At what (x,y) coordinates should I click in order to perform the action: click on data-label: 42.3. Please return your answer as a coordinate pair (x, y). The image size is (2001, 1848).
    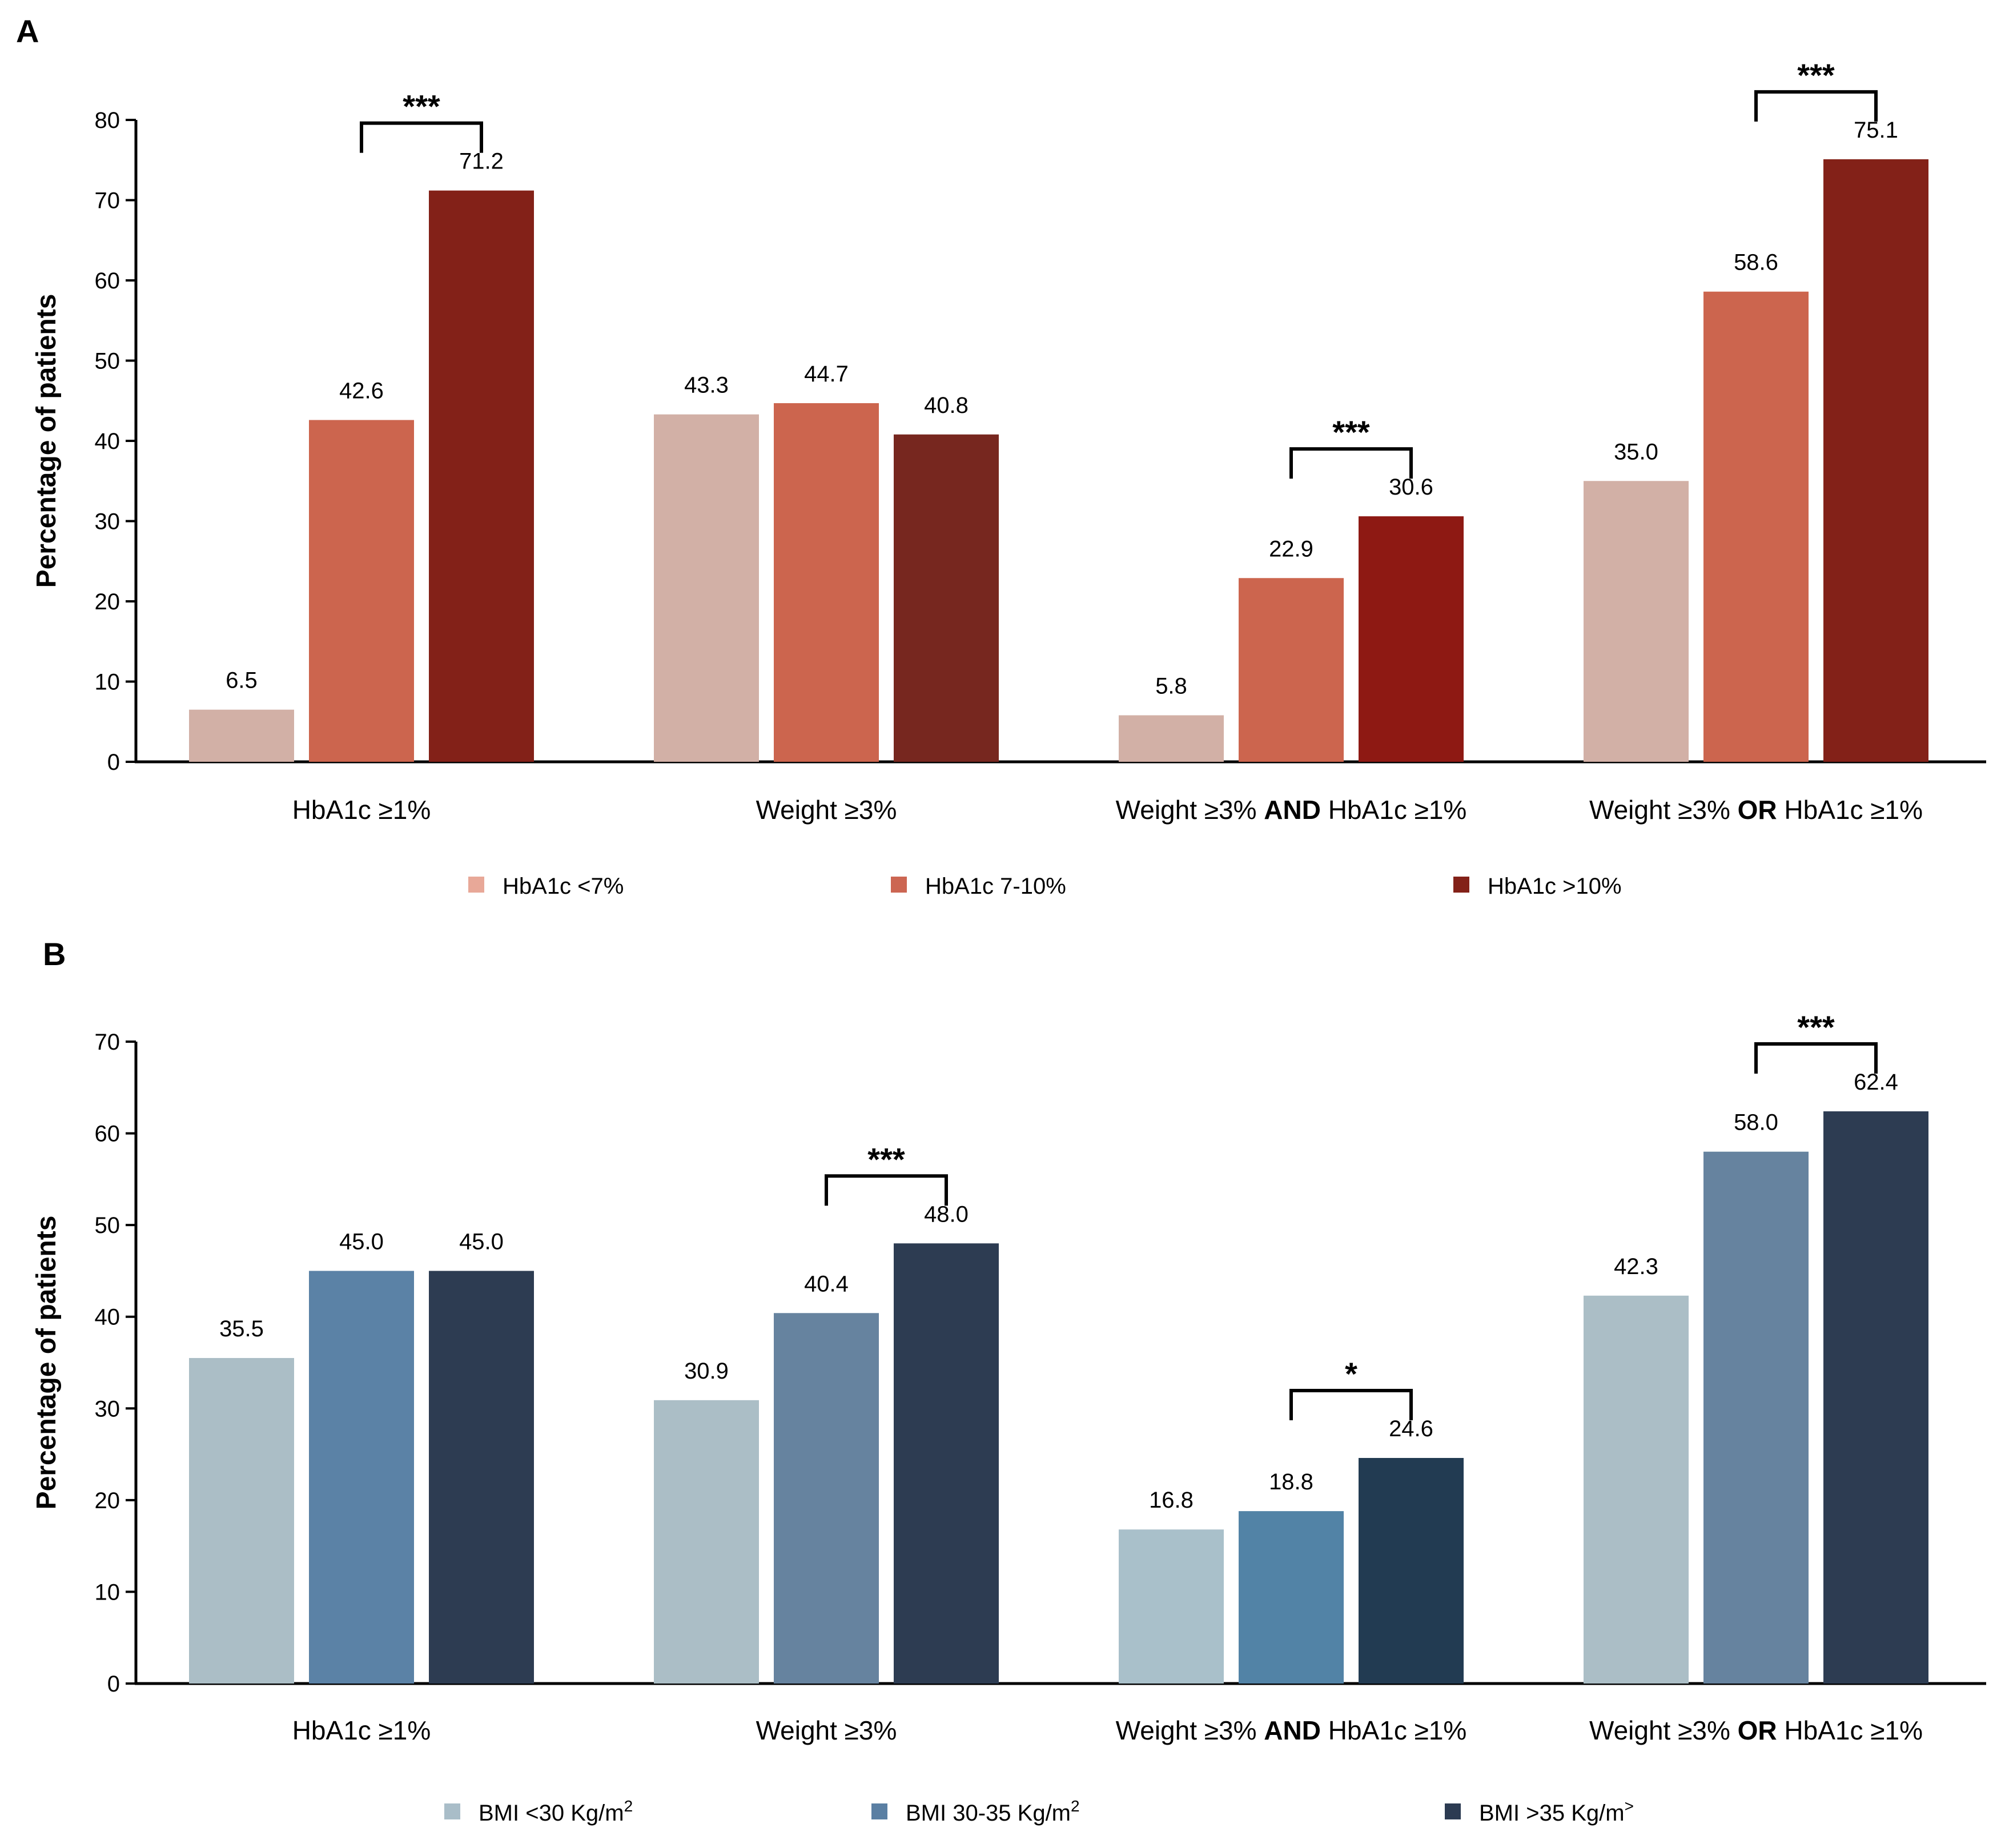
    Looking at the image, I should click on (1636, 1266).